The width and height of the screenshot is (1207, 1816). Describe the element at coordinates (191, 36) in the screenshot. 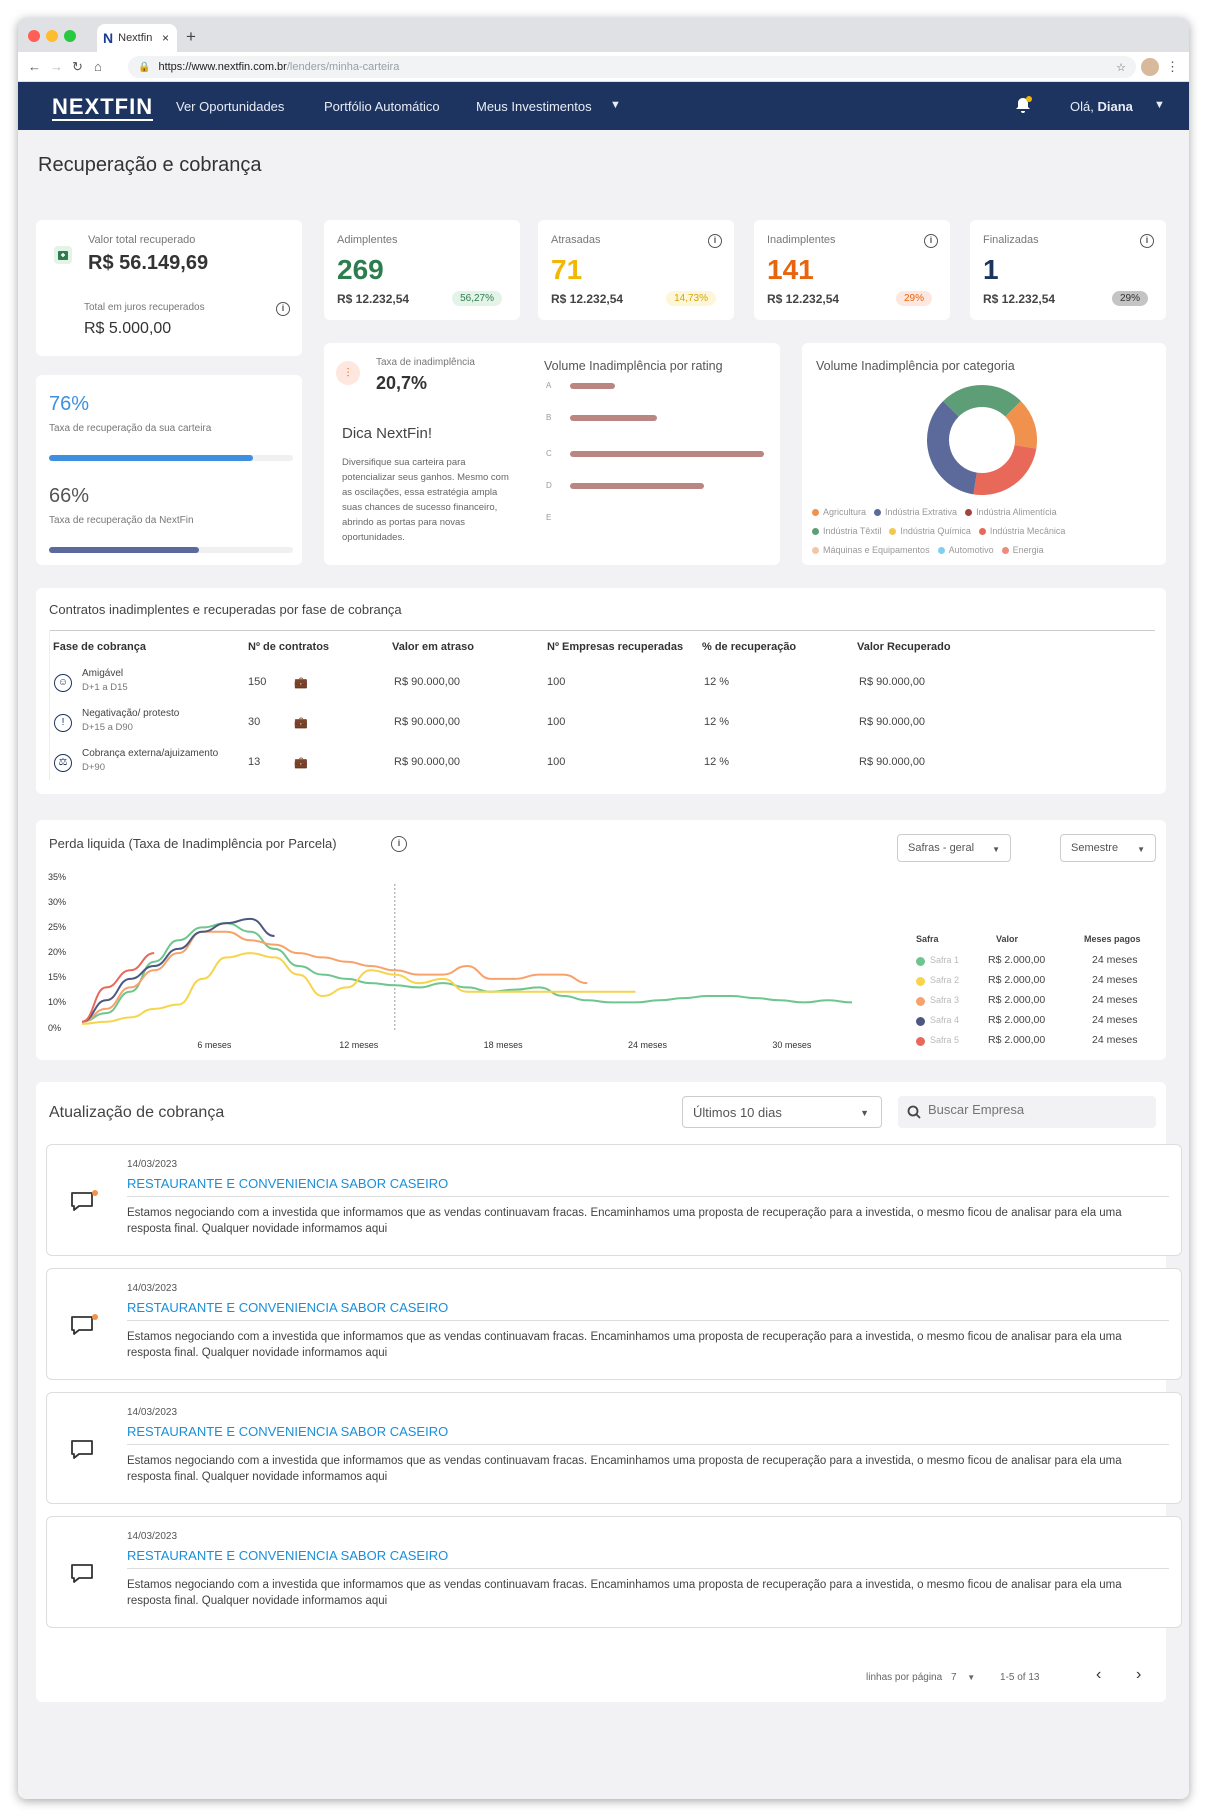

I see `new-tab-icon: +` at that location.